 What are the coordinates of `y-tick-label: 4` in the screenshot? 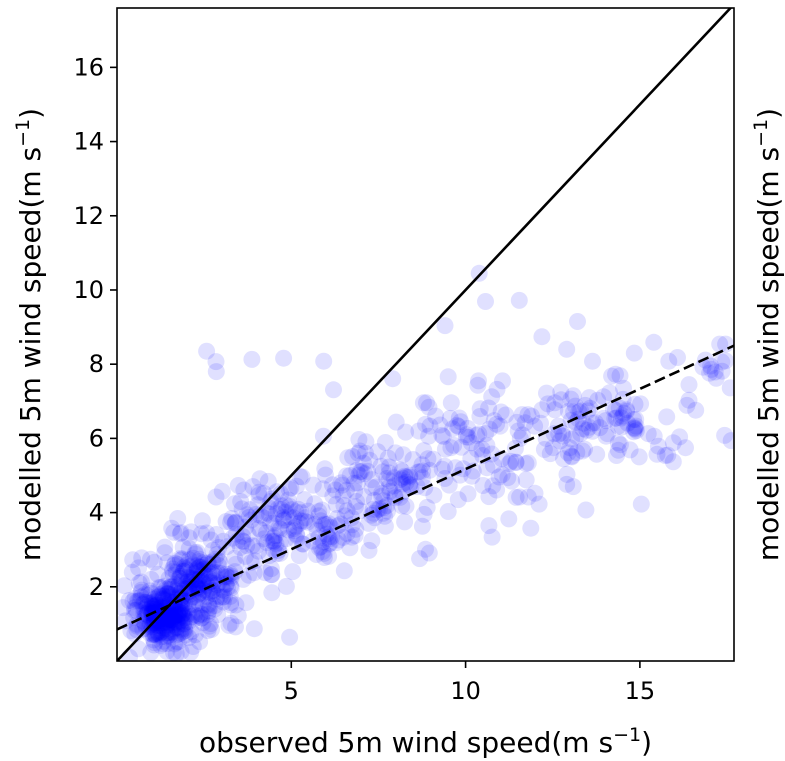 It's located at (96, 513).